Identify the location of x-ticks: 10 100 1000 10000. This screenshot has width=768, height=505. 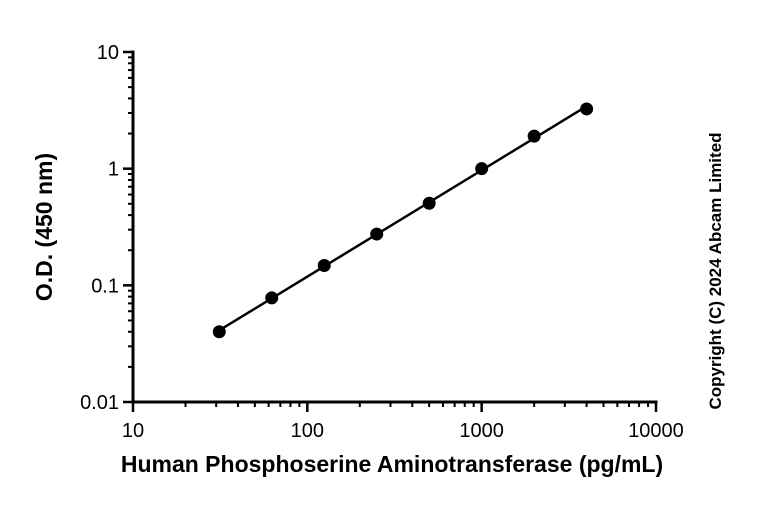
(403, 422).